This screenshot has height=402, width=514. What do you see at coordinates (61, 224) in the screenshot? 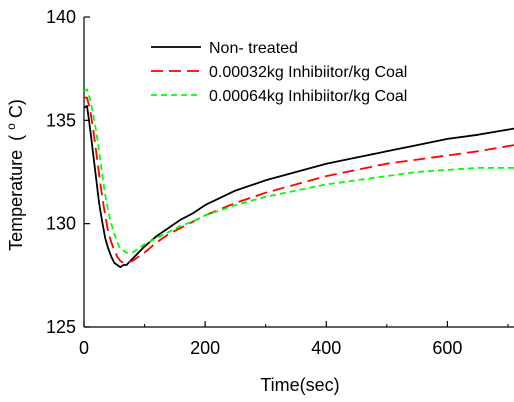
I see `y-tick-label: 130` at bounding box center [61, 224].